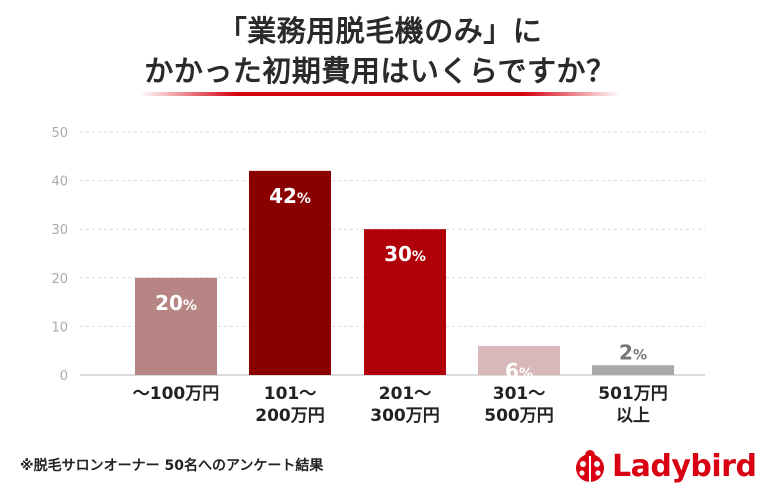  Describe the element at coordinates (519, 416) in the screenshot. I see `x-tick-label: 500万円` at that location.